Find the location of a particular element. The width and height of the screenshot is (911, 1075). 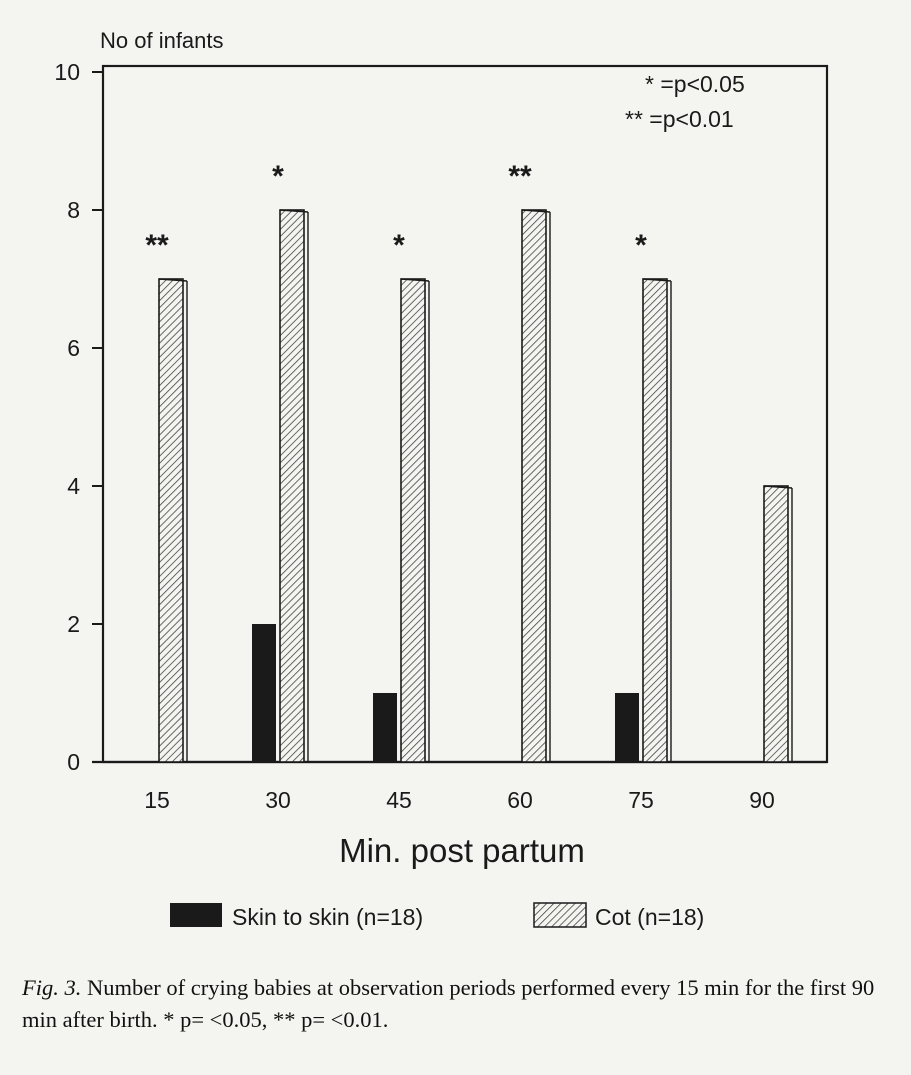

x-tick-label: 15 is located at coordinates (157, 800).